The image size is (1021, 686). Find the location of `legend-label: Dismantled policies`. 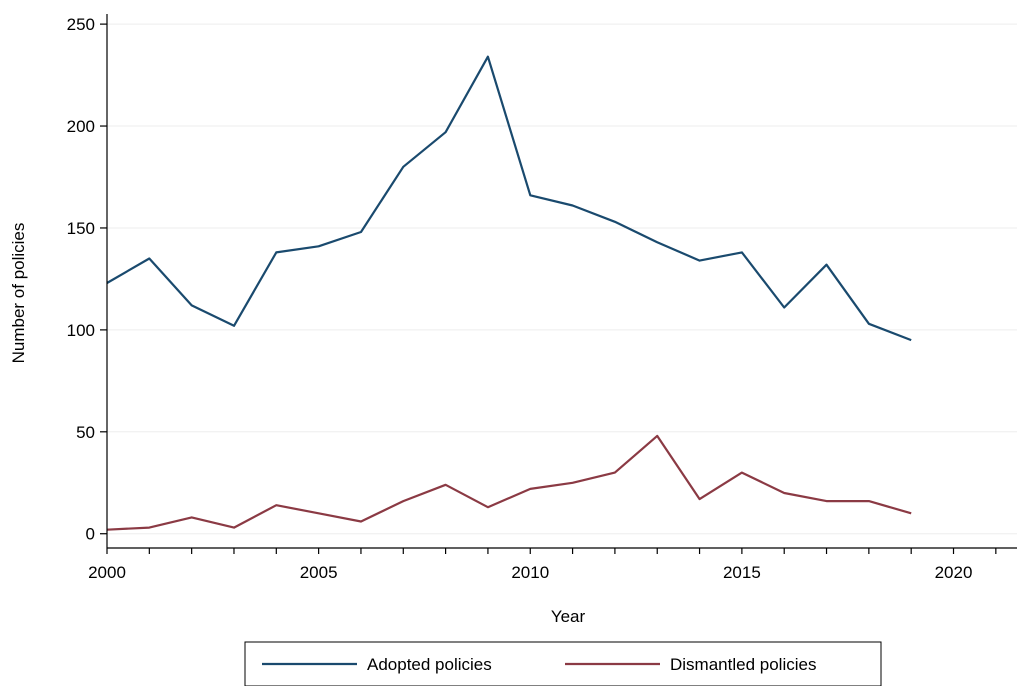

legend-label: Dismantled policies is located at coordinates (743, 664).